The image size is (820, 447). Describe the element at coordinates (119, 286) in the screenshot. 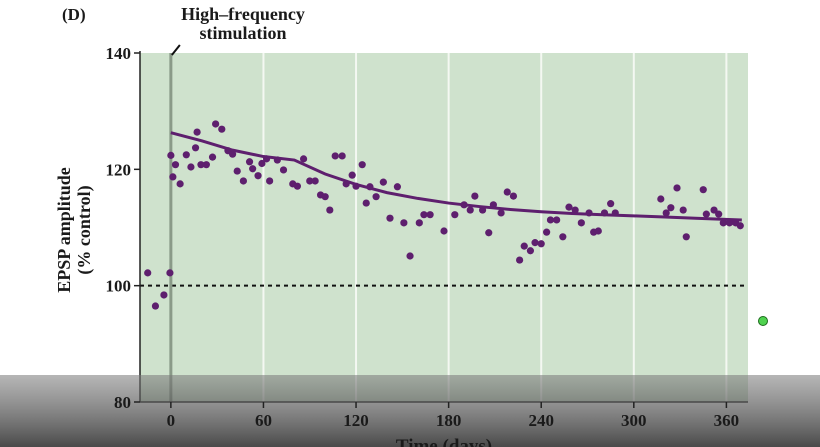

I see `y-tick-label: 100` at that location.